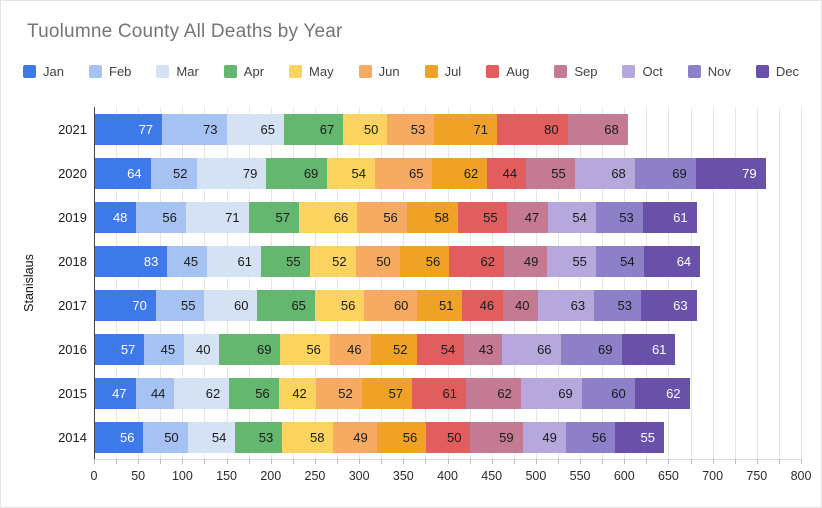 This screenshot has height=508, width=822. I want to click on bar-segment-2015-nov: 60, so click(608, 393).